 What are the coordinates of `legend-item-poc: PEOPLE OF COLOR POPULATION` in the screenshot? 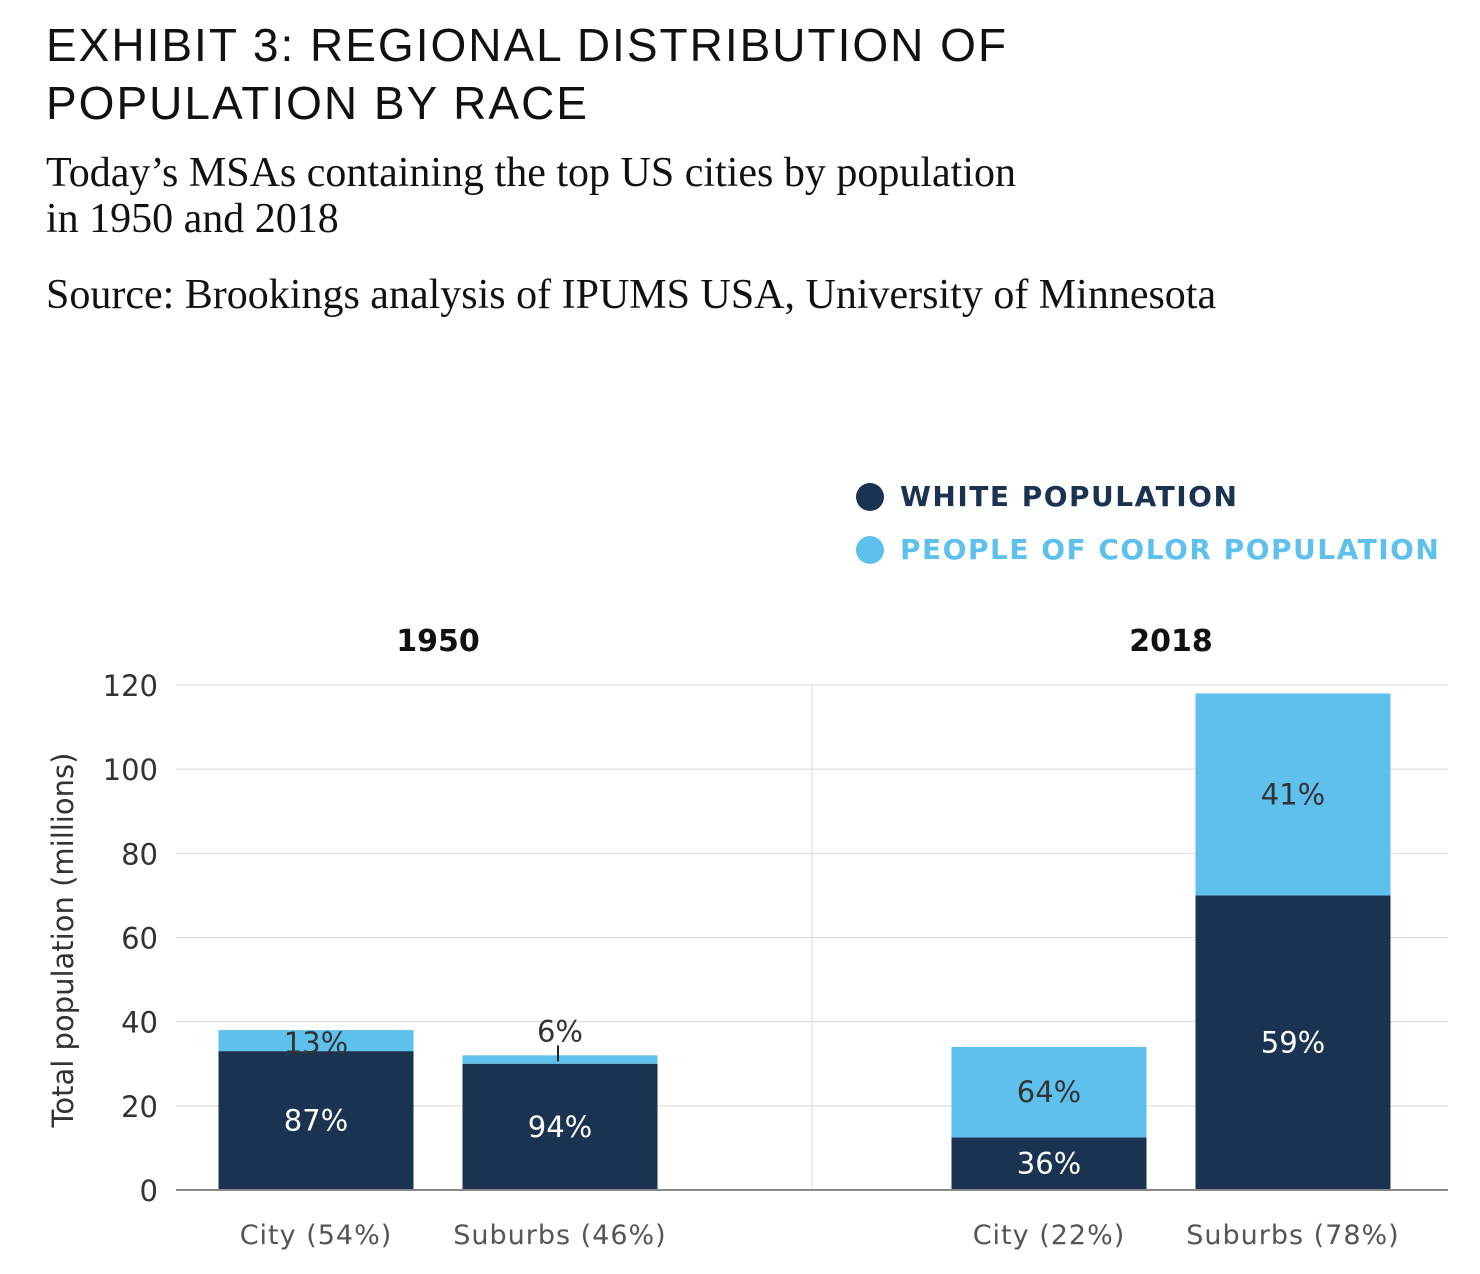 It's located at (1148, 549).